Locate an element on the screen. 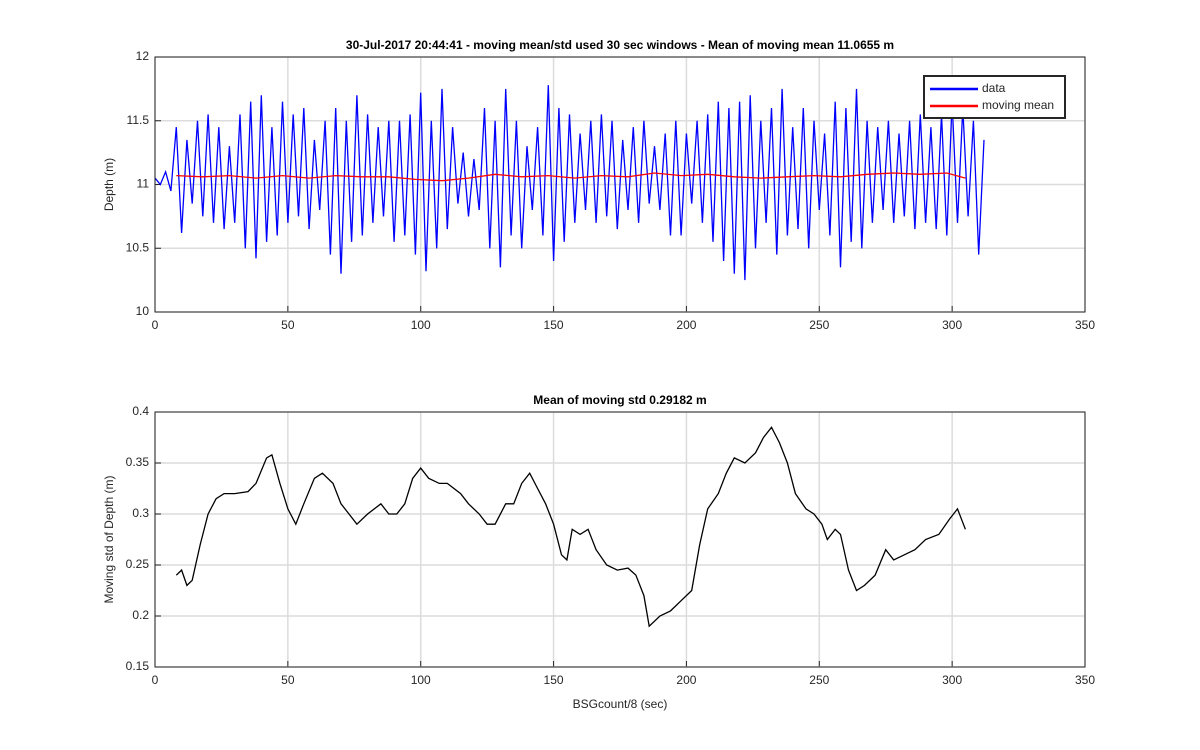 The image size is (1200, 750). y-tick-label: 10 is located at coordinates (143, 311).